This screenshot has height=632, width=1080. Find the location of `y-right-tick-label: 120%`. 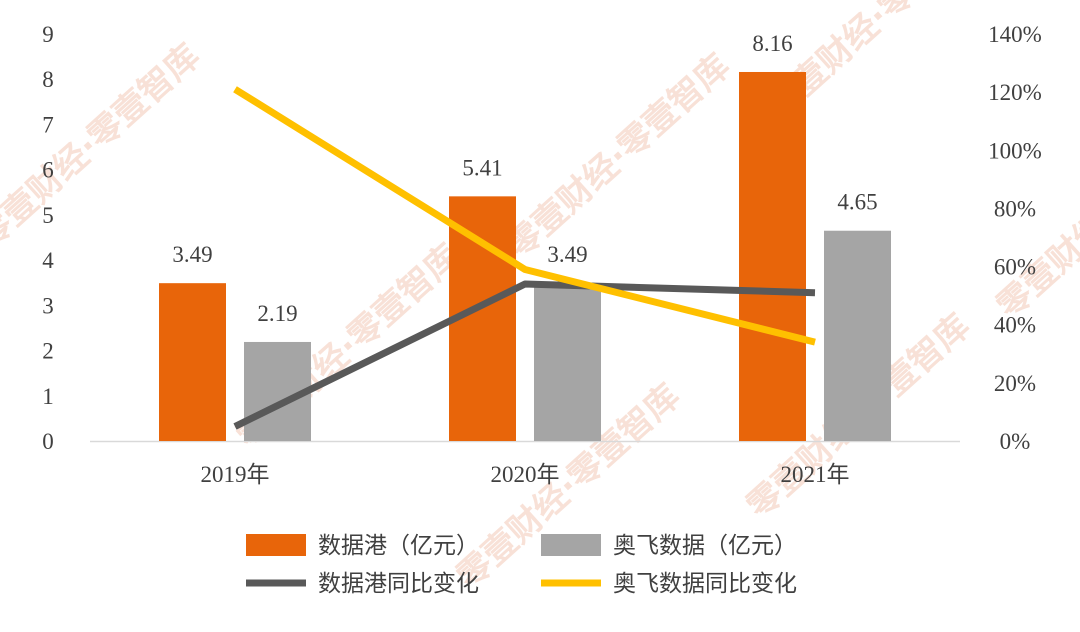

y-right-tick-label: 120% is located at coordinates (1015, 92).